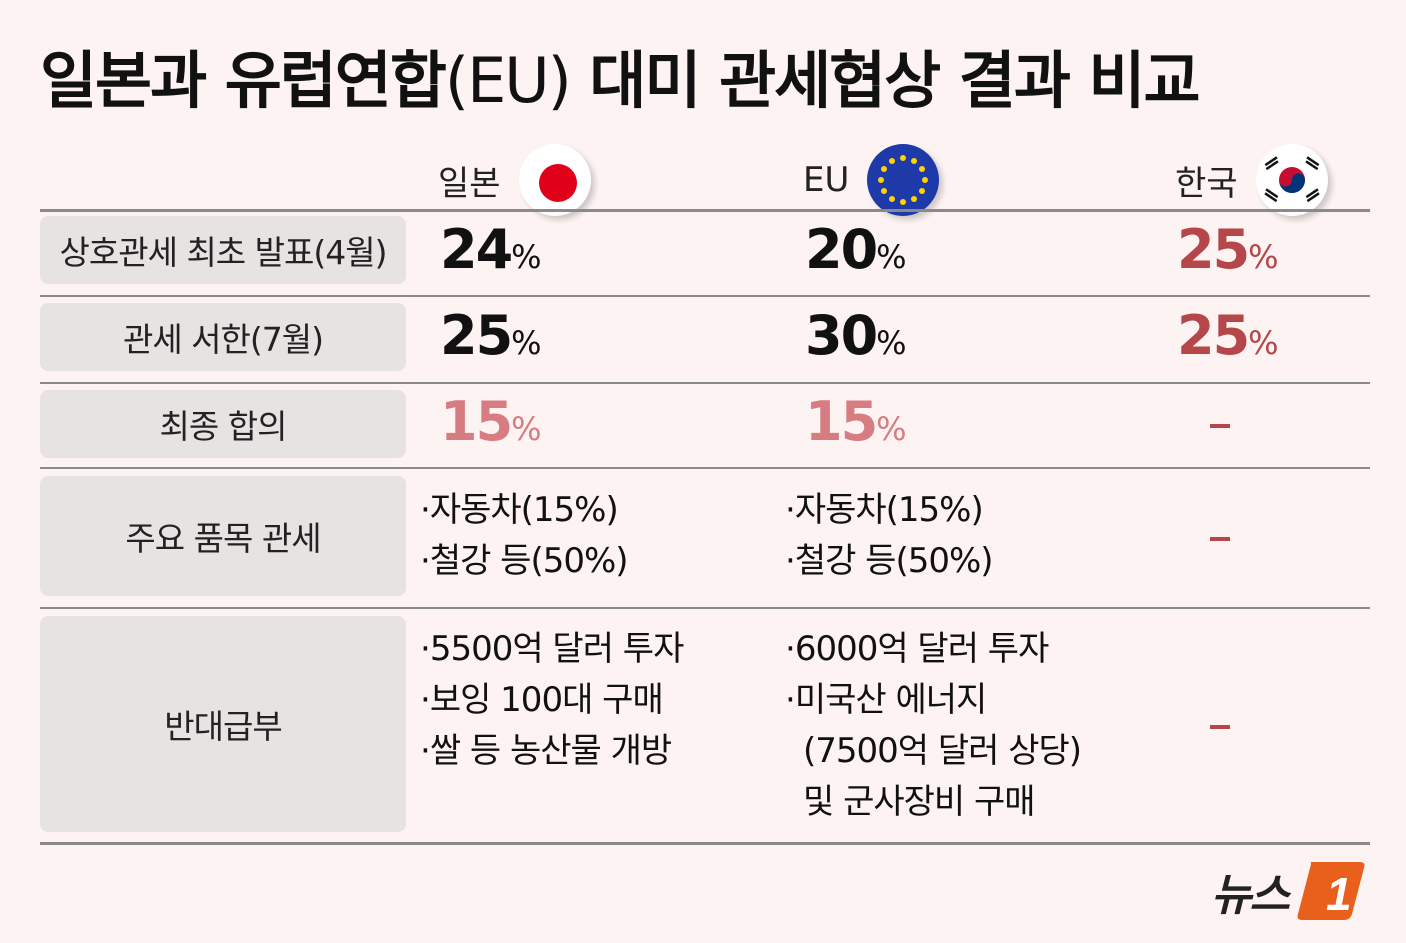 Image resolution: width=1406 pixels, height=943 pixels. I want to click on korea-flag-icon, so click(1291, 180).